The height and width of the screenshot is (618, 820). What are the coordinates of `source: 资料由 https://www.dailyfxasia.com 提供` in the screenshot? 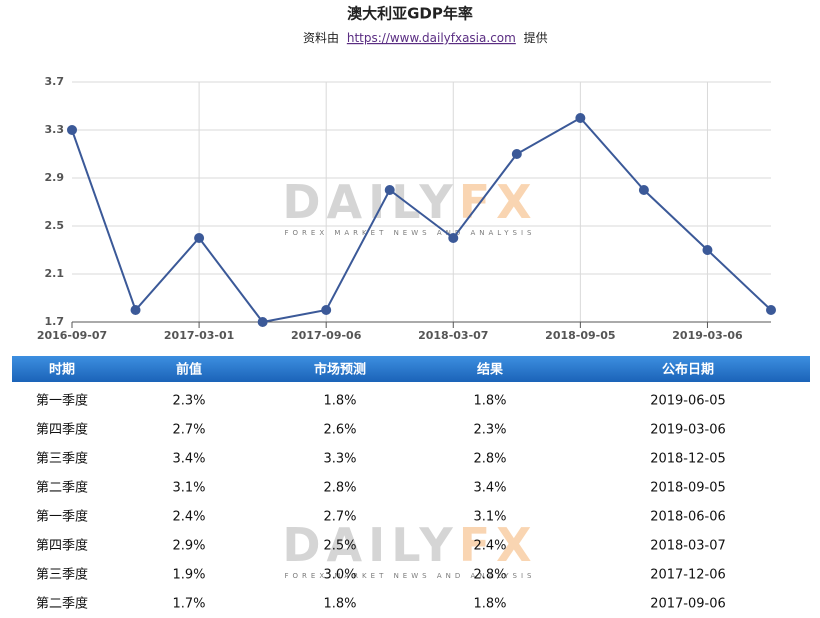 It's located at (425, 37).